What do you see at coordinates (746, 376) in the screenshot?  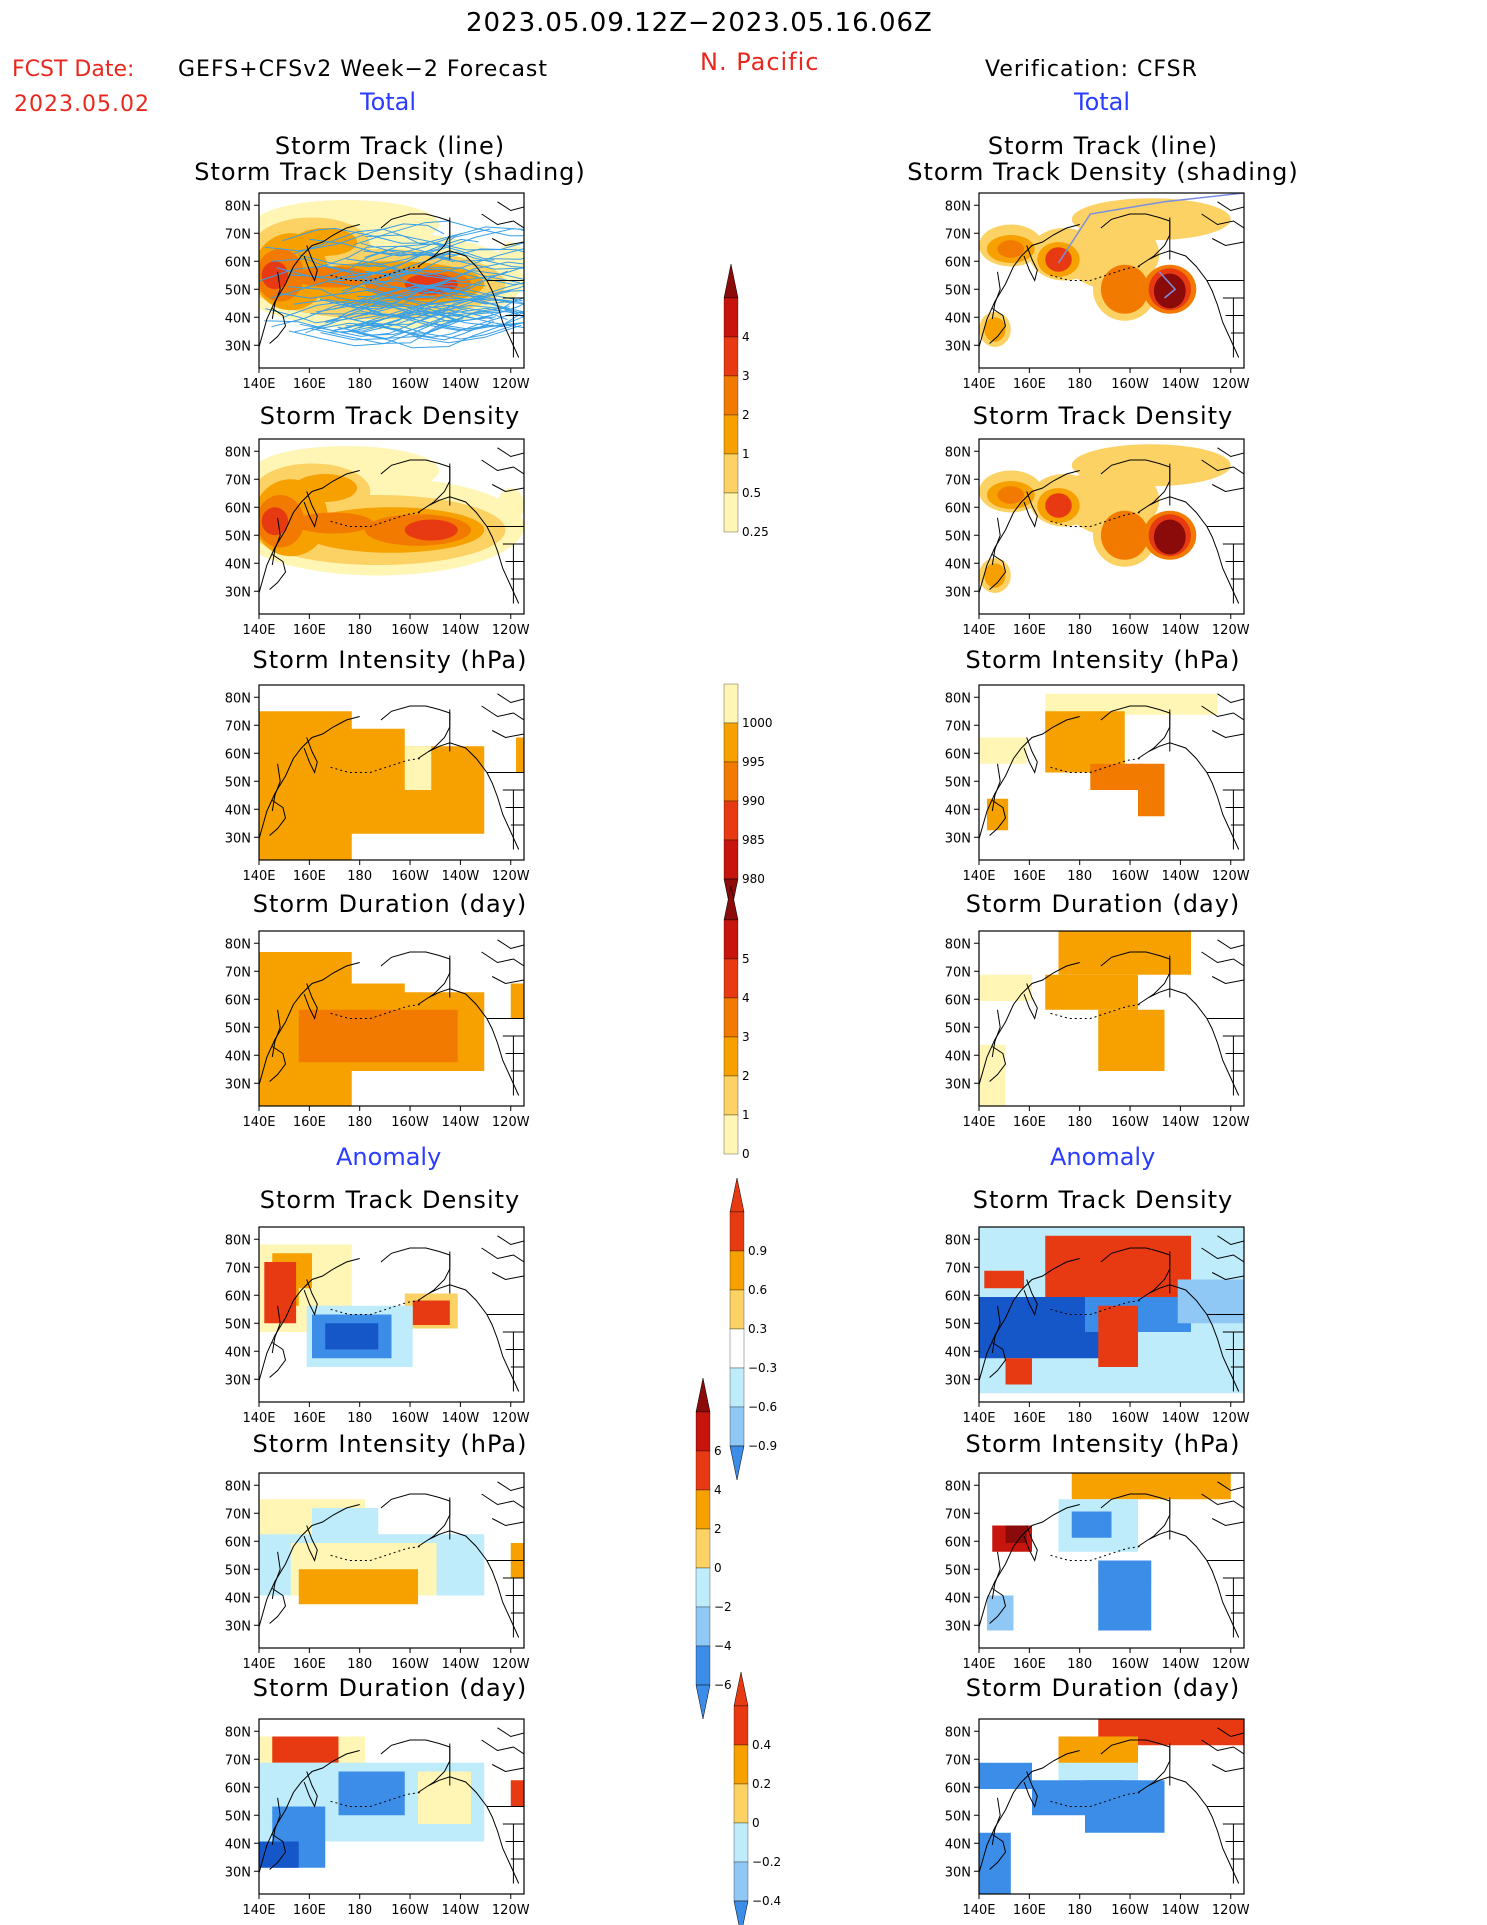 I see `colorbar-label: 3` at bounding box center [746, 376].